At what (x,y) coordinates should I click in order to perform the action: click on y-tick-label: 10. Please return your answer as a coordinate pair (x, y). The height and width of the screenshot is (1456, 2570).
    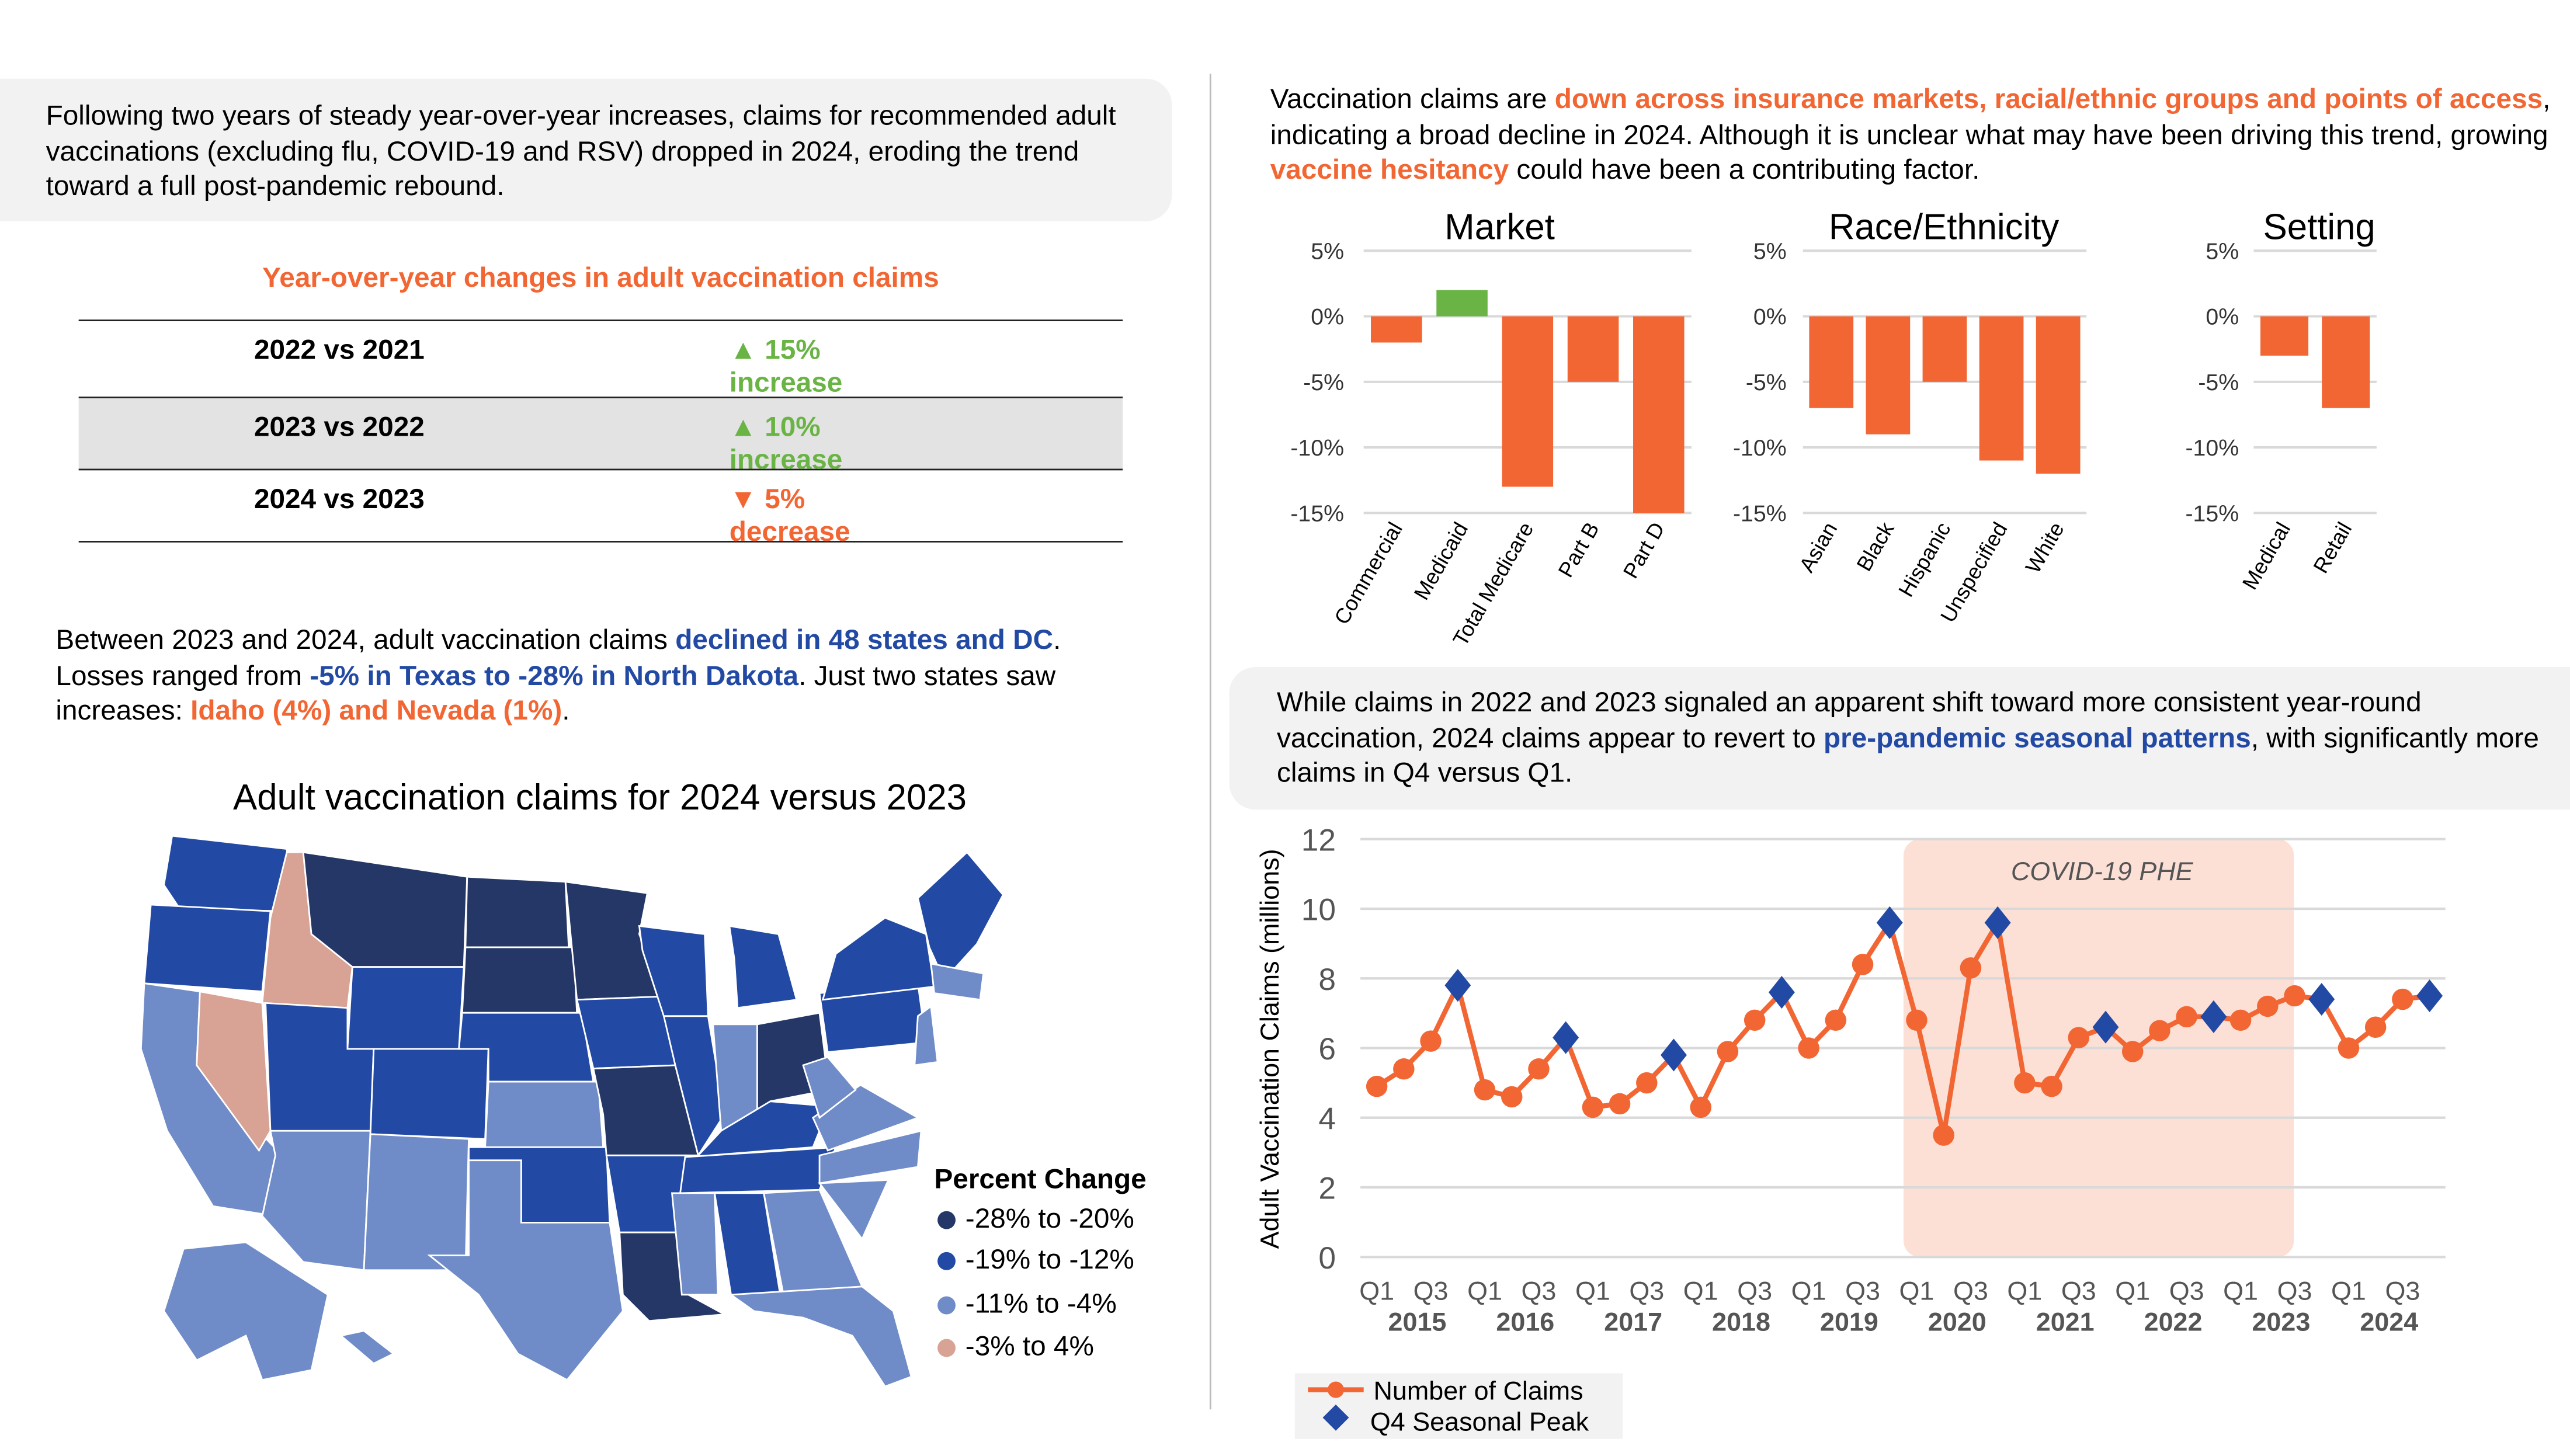
    Looking at the image, I should click on (1318, 910).